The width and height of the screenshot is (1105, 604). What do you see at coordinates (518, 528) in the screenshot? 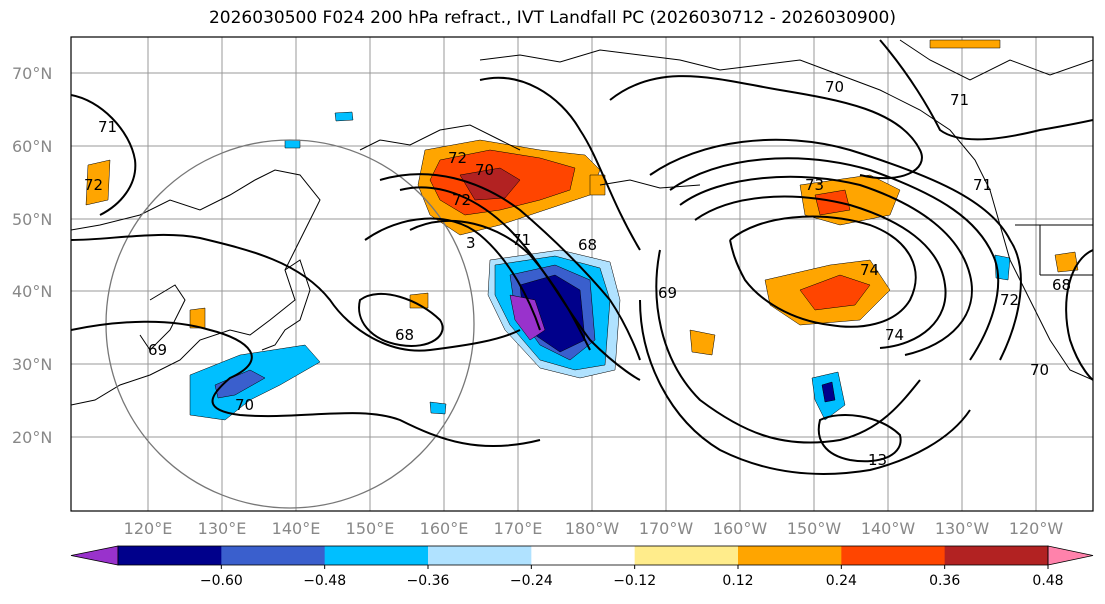
I see `lon-label: 170°E` at bounding box center [518, 528].